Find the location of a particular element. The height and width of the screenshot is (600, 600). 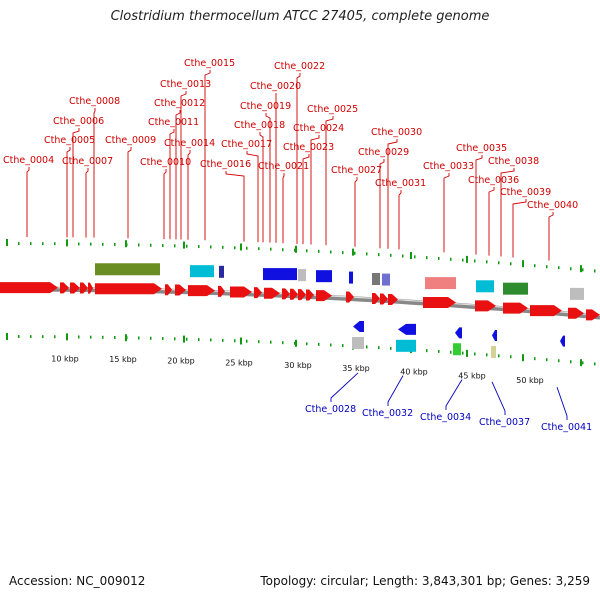

kbp-tick-label: 45 kbp is located at coordinates (472, 375).